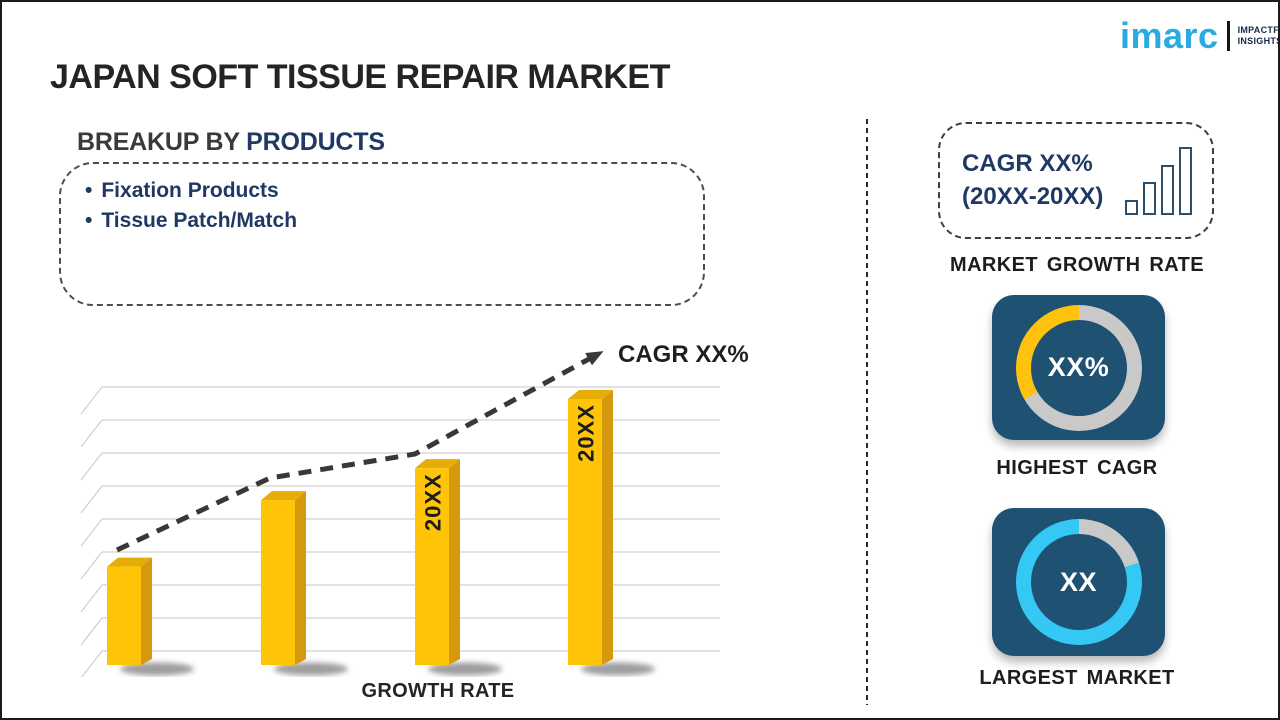  What do you see at coordinates (1027, 164) in the screenshot?
I see `cagr-card-line1: CAGR XX%` at bounding box center [1027, 164].